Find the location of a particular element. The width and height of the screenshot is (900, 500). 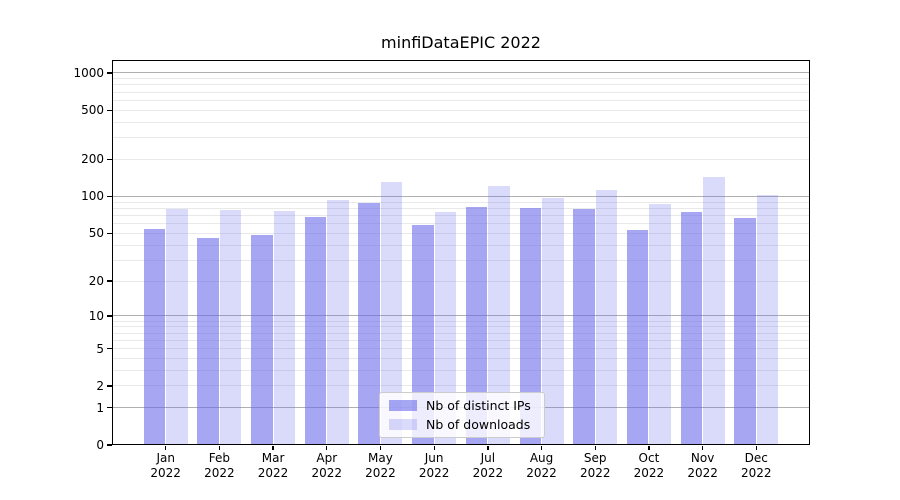

bar-distinct-ips-sep is located at coordinates (584, 327).